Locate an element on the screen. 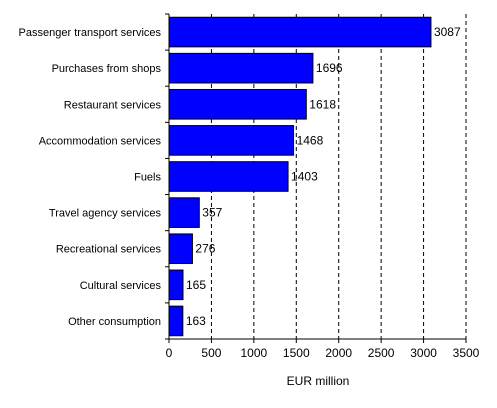 The width and height of the screenshot is (497, 408). x-tick-label: 500 is located at coordinates (211, 353).